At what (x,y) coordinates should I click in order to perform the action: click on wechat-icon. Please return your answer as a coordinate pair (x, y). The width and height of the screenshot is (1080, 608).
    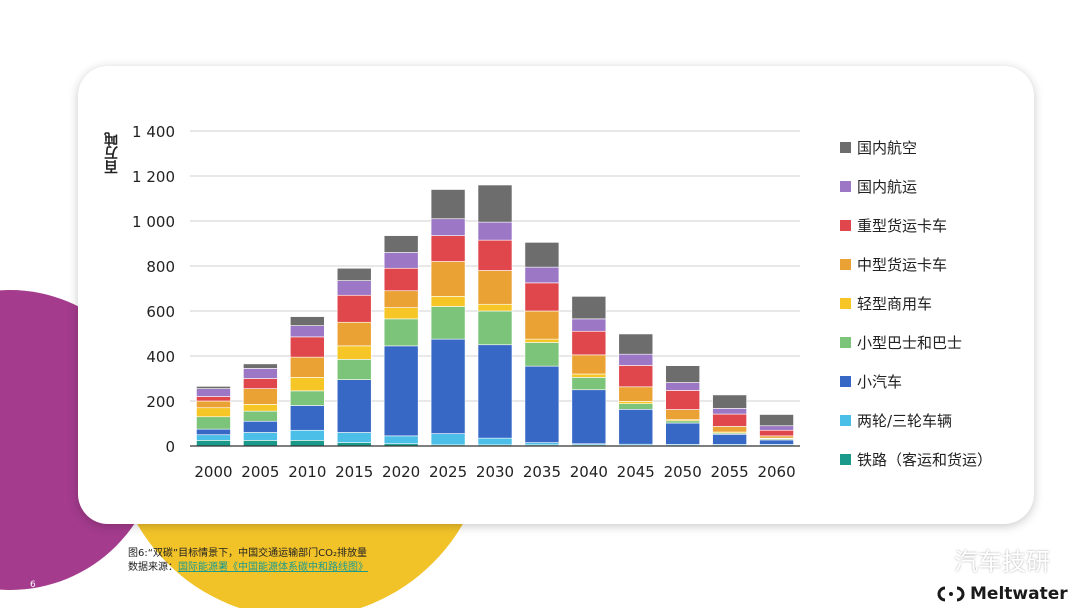
    Looking at the image, I should click on (932, 559).